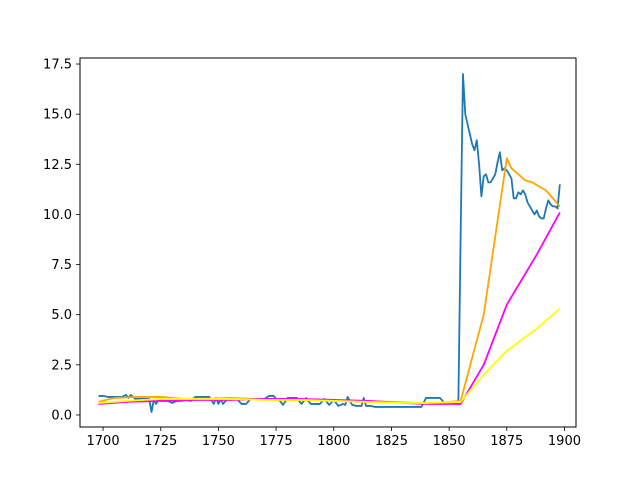 The image size is (640, 480). What do you see at coordinates (61, 265) in the screenshot?
I see `y-tick-label: 7.5` at bounding box center [61, 265].